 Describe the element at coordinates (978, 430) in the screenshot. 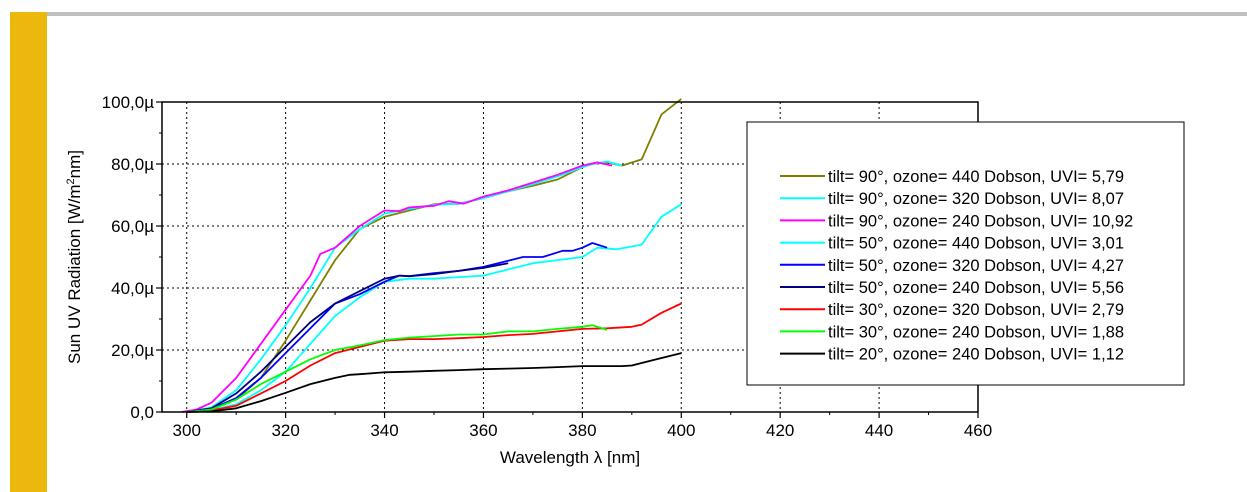

I see `x-tick-label: 460` at that location.